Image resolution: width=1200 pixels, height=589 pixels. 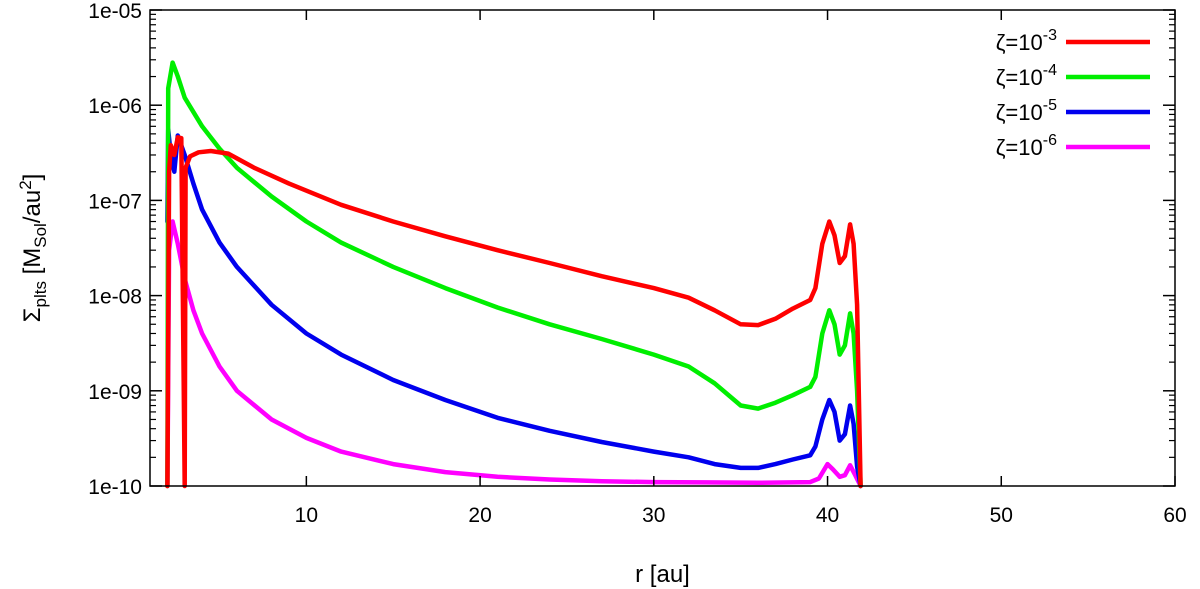 I want to click on legend-entry-exponent: -3, so click(x=1050, y=35).